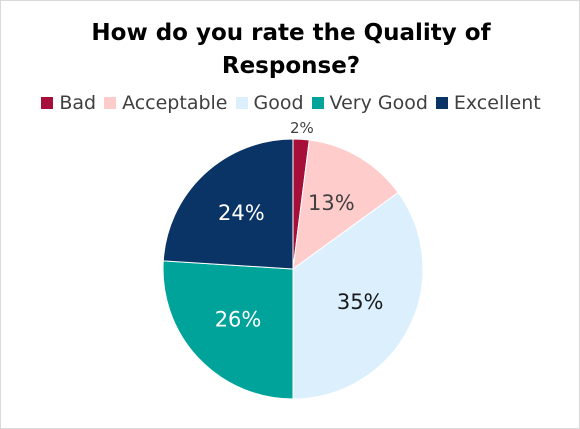  Describe the element at coordinates (441, 103) in the screenshot. I see `legend-swatch-excellent` at that location.